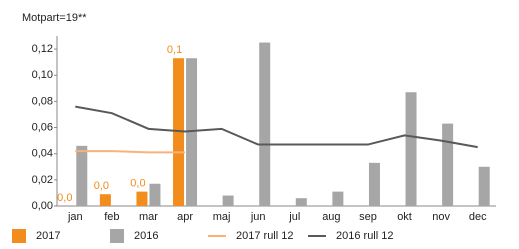  I want to click on y-tick-label: 0,10, so click(42, 75).